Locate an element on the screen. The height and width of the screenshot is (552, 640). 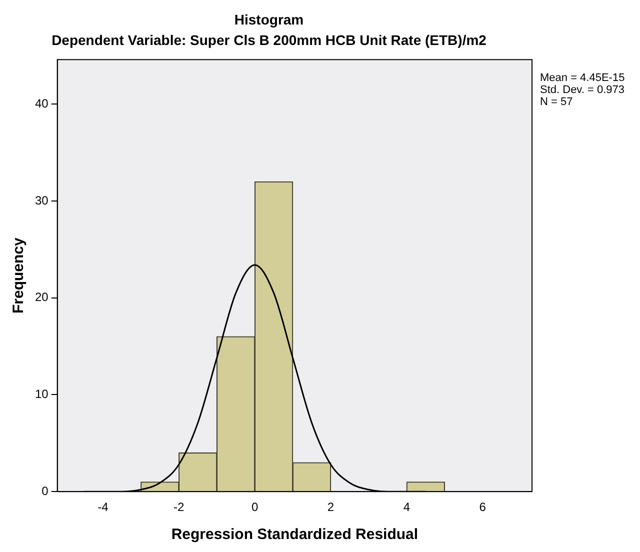
chart-subtitle: Dependent Variable: Super Cls B 200mm HCB Unit Rate (ETB)/m2 is located at coordinates (269, 40).